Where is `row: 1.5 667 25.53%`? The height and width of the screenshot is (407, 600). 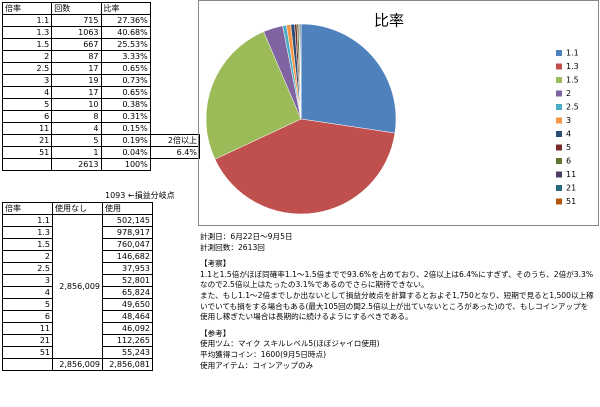 row: 1.5 667 25.53% is located at coordinates (100, 44).